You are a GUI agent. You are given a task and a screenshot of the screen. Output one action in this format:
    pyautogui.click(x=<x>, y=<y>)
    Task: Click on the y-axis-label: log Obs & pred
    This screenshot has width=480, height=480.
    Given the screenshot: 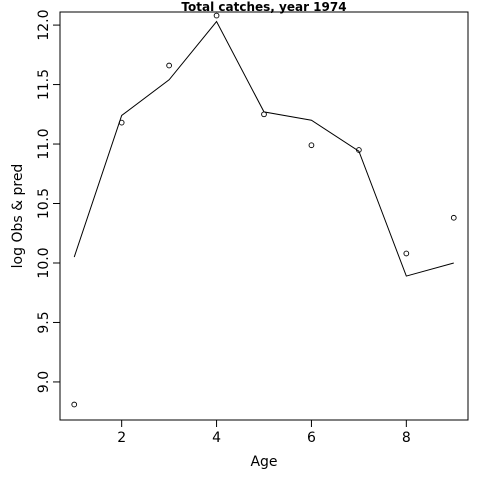 What is the action you would take?
    pyautogui.click(x=18, y=216)
    